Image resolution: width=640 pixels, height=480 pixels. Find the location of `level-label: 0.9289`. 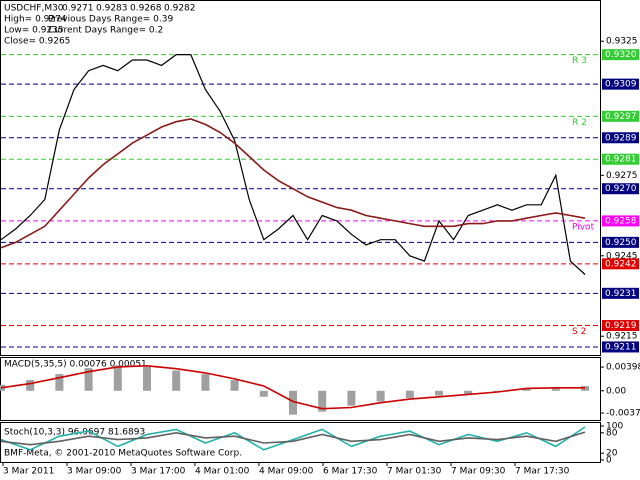

level-label: 0.9289 is located at coordinates (621, 138).